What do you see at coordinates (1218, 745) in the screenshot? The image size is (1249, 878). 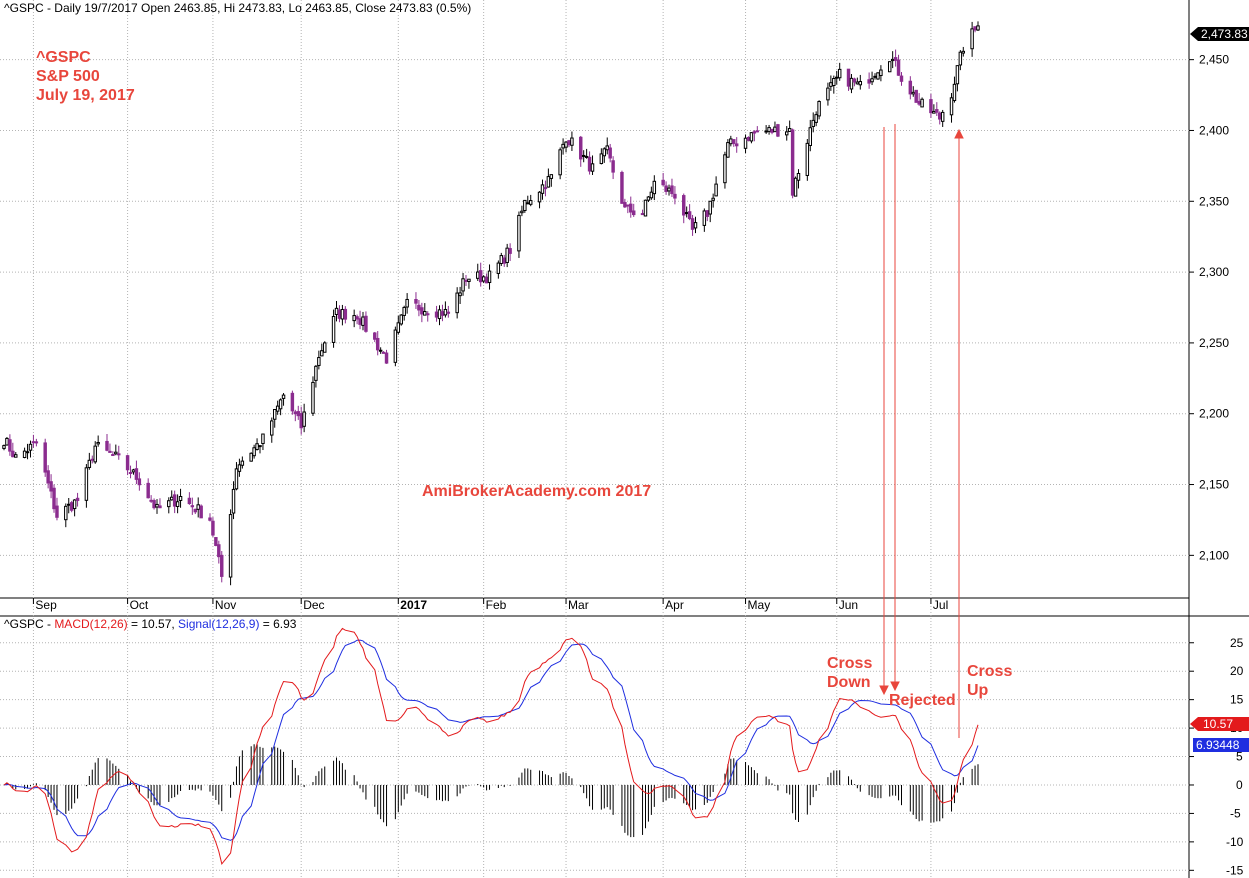 I see `signal-last-text: 6.93448` at bounding box center [1218, 745].